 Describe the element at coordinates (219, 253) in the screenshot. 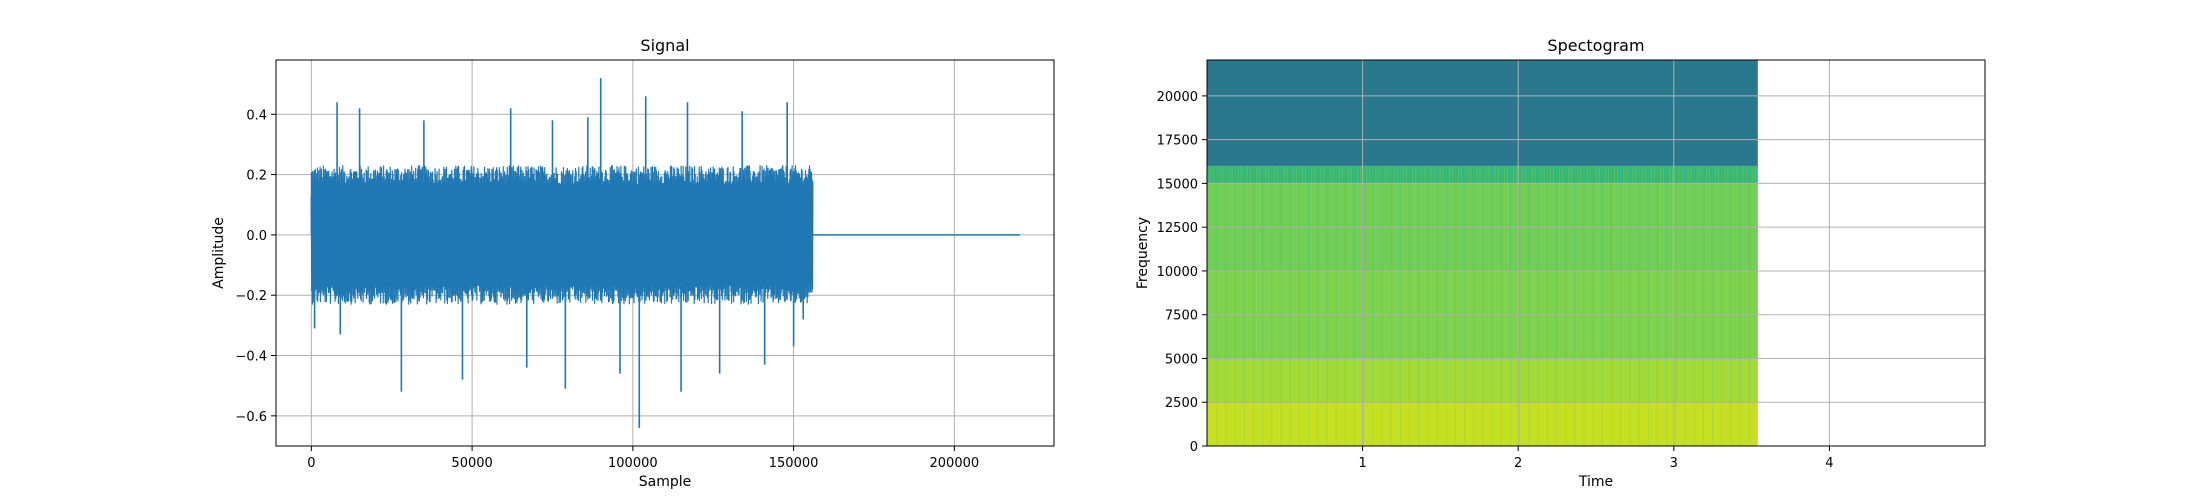

I see `signal-y-axis-label: Amplitude` at that location.